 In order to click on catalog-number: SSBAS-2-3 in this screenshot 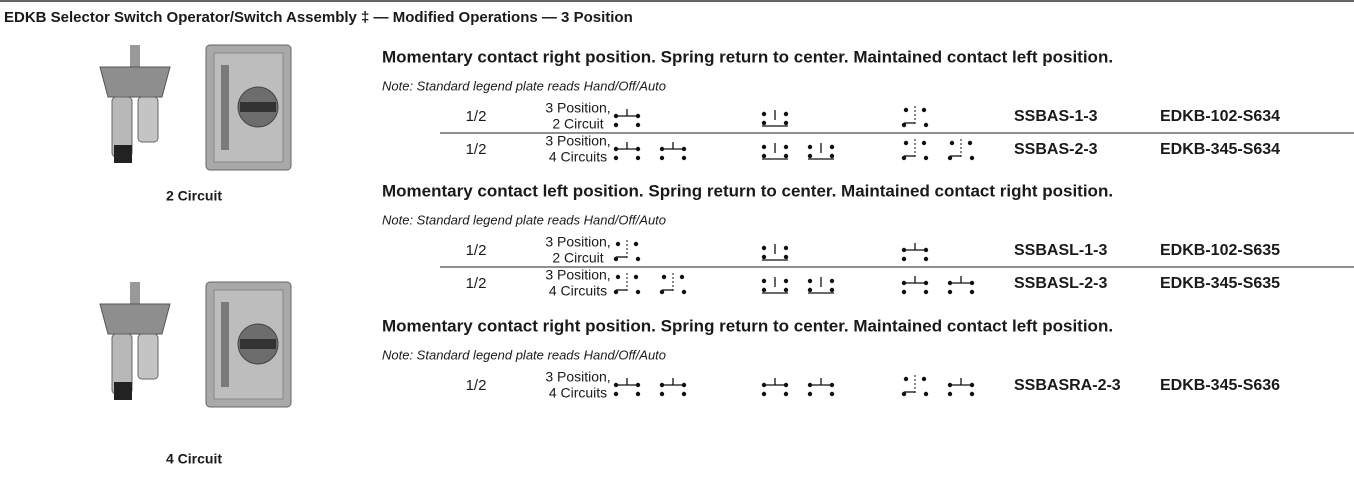, I will do `click(1056, 149)`.